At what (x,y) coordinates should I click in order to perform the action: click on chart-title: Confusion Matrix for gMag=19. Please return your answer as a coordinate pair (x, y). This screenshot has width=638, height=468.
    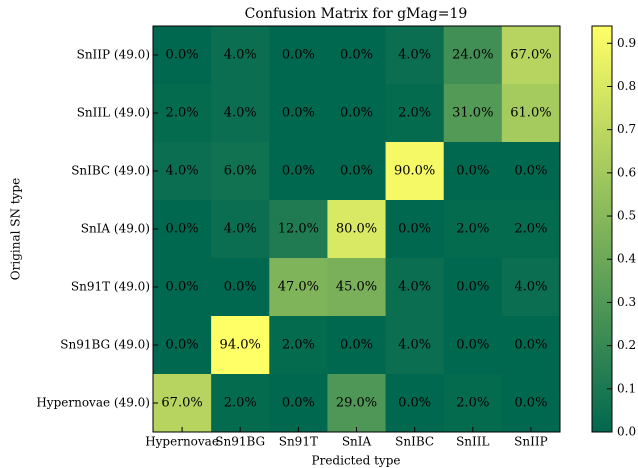
    Looking at the image, I should click on (356, 14).